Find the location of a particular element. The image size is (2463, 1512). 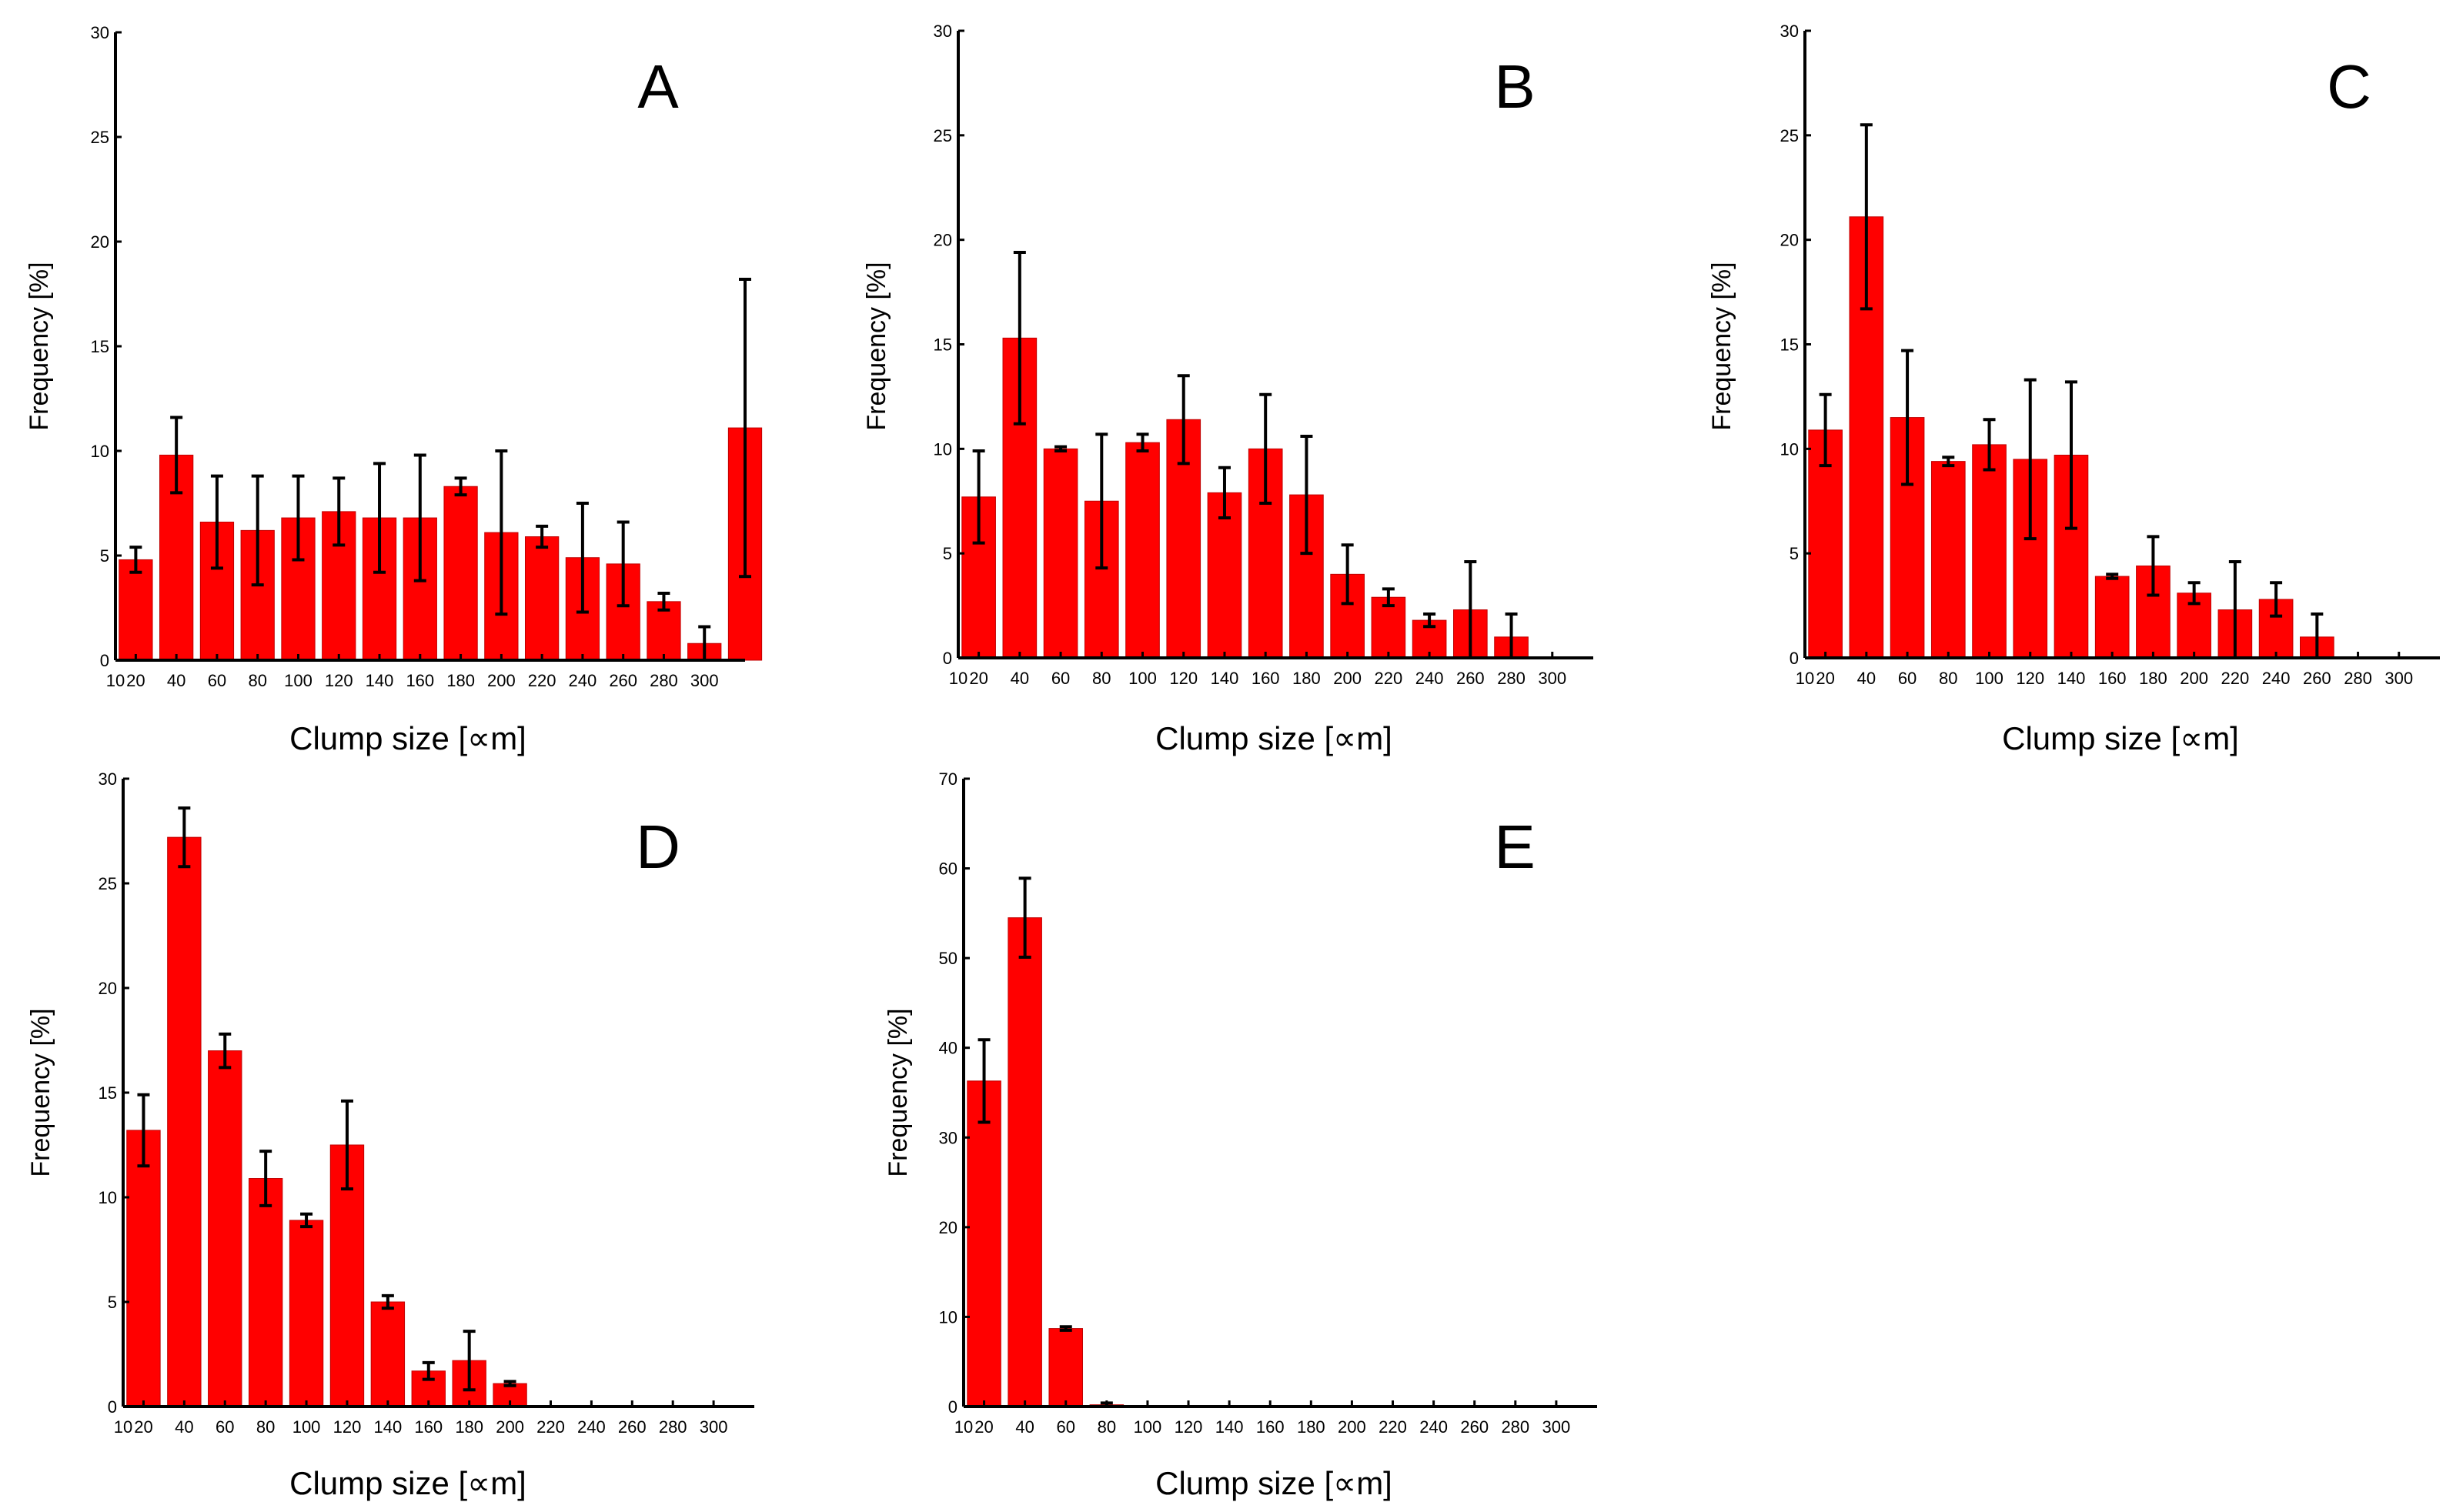

x-tick-label-b-15: 300 is located at coordinates (1552, 678).